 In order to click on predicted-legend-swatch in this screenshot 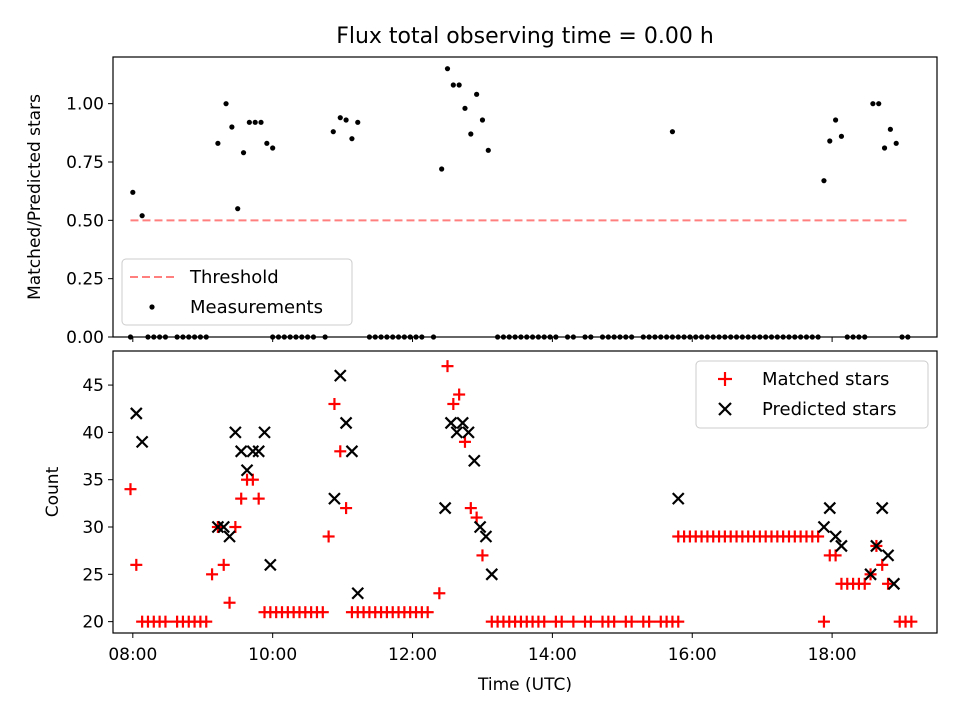, I will do `click(725, 409)`.